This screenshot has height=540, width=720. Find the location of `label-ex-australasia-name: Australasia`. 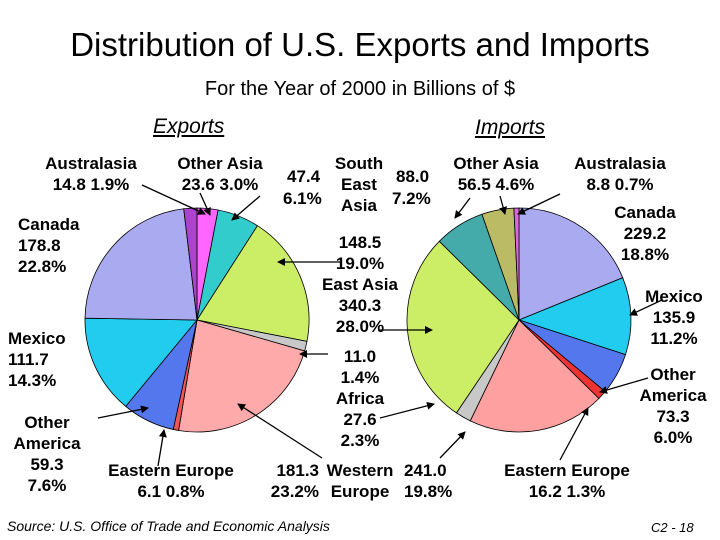

label-ex-australasia-name: Australasia is located at coordinates (91, 163).